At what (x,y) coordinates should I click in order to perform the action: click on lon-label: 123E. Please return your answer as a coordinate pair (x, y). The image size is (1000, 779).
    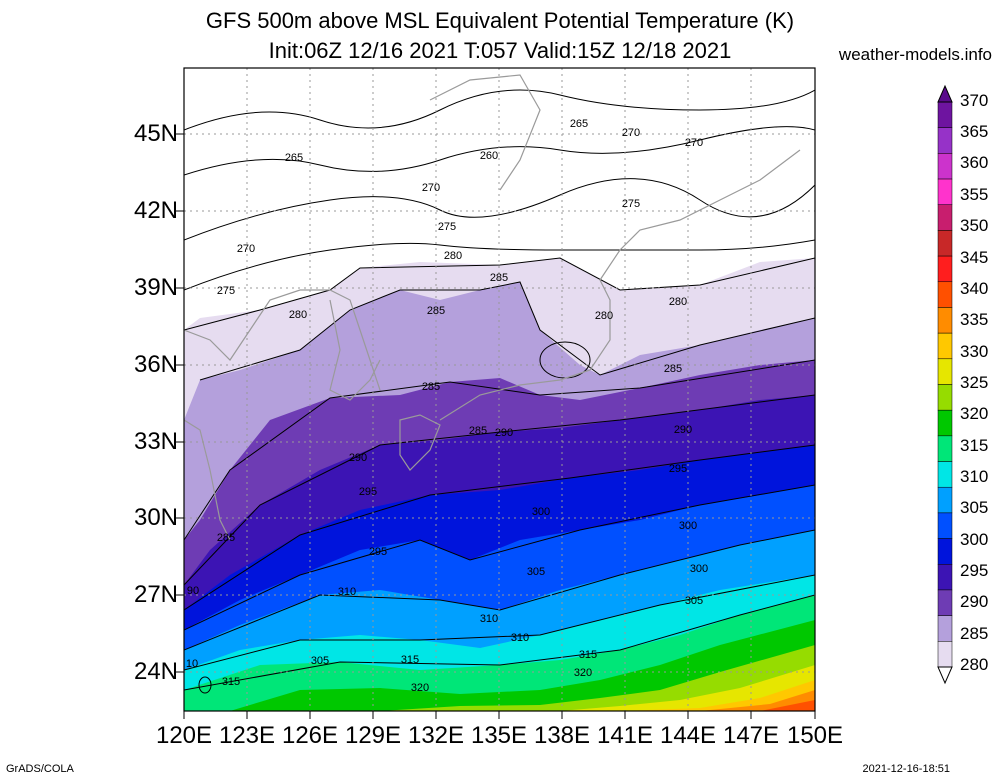
    Looking at the image, I should click on (247, 735).